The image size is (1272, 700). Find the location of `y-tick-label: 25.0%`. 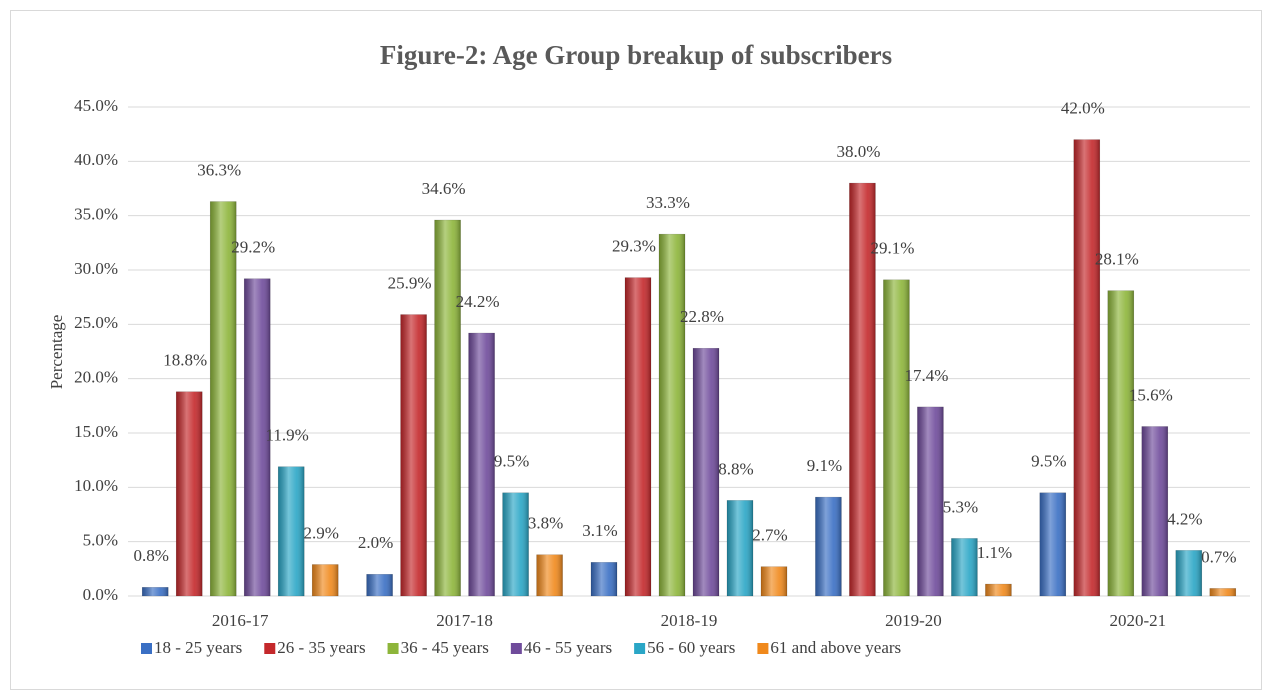

y-tick-label: 25.0% is located at coordinates (96, 322).